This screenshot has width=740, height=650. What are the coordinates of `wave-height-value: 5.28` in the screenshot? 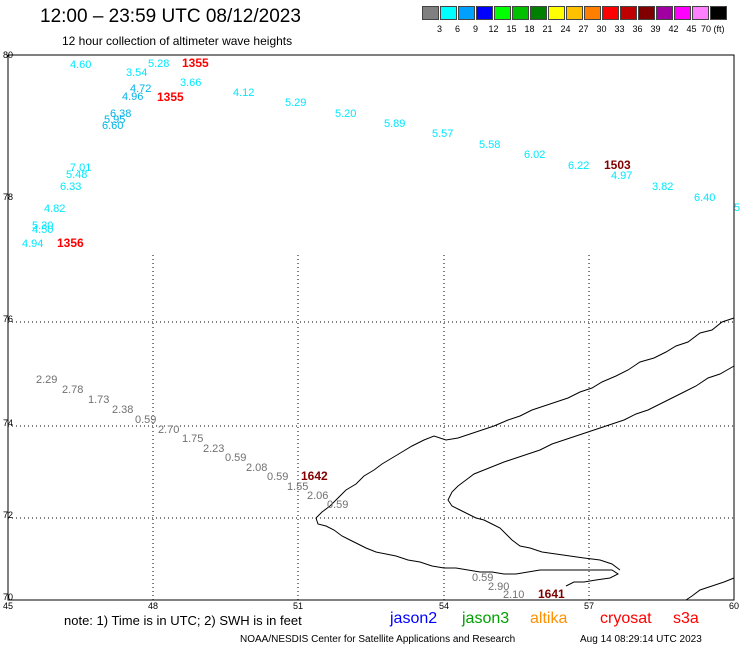 It's located at (158, 64).